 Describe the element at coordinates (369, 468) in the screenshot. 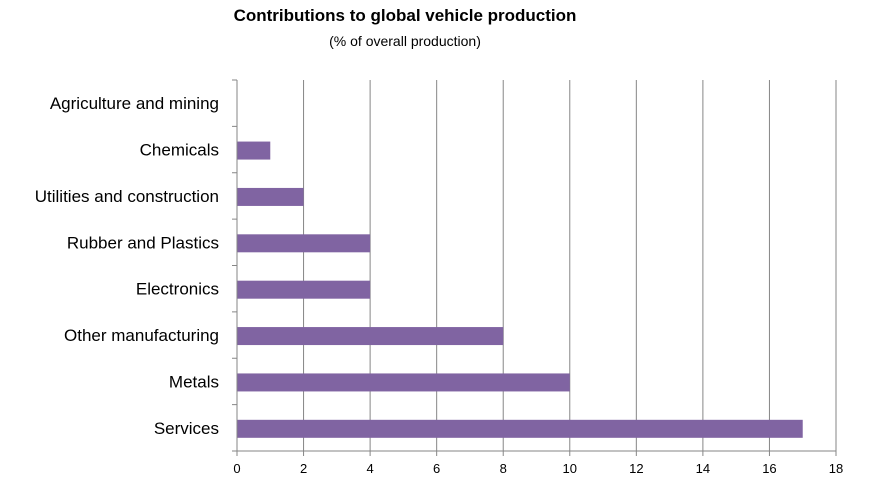

I see `x-tick-label: 4` at that location.